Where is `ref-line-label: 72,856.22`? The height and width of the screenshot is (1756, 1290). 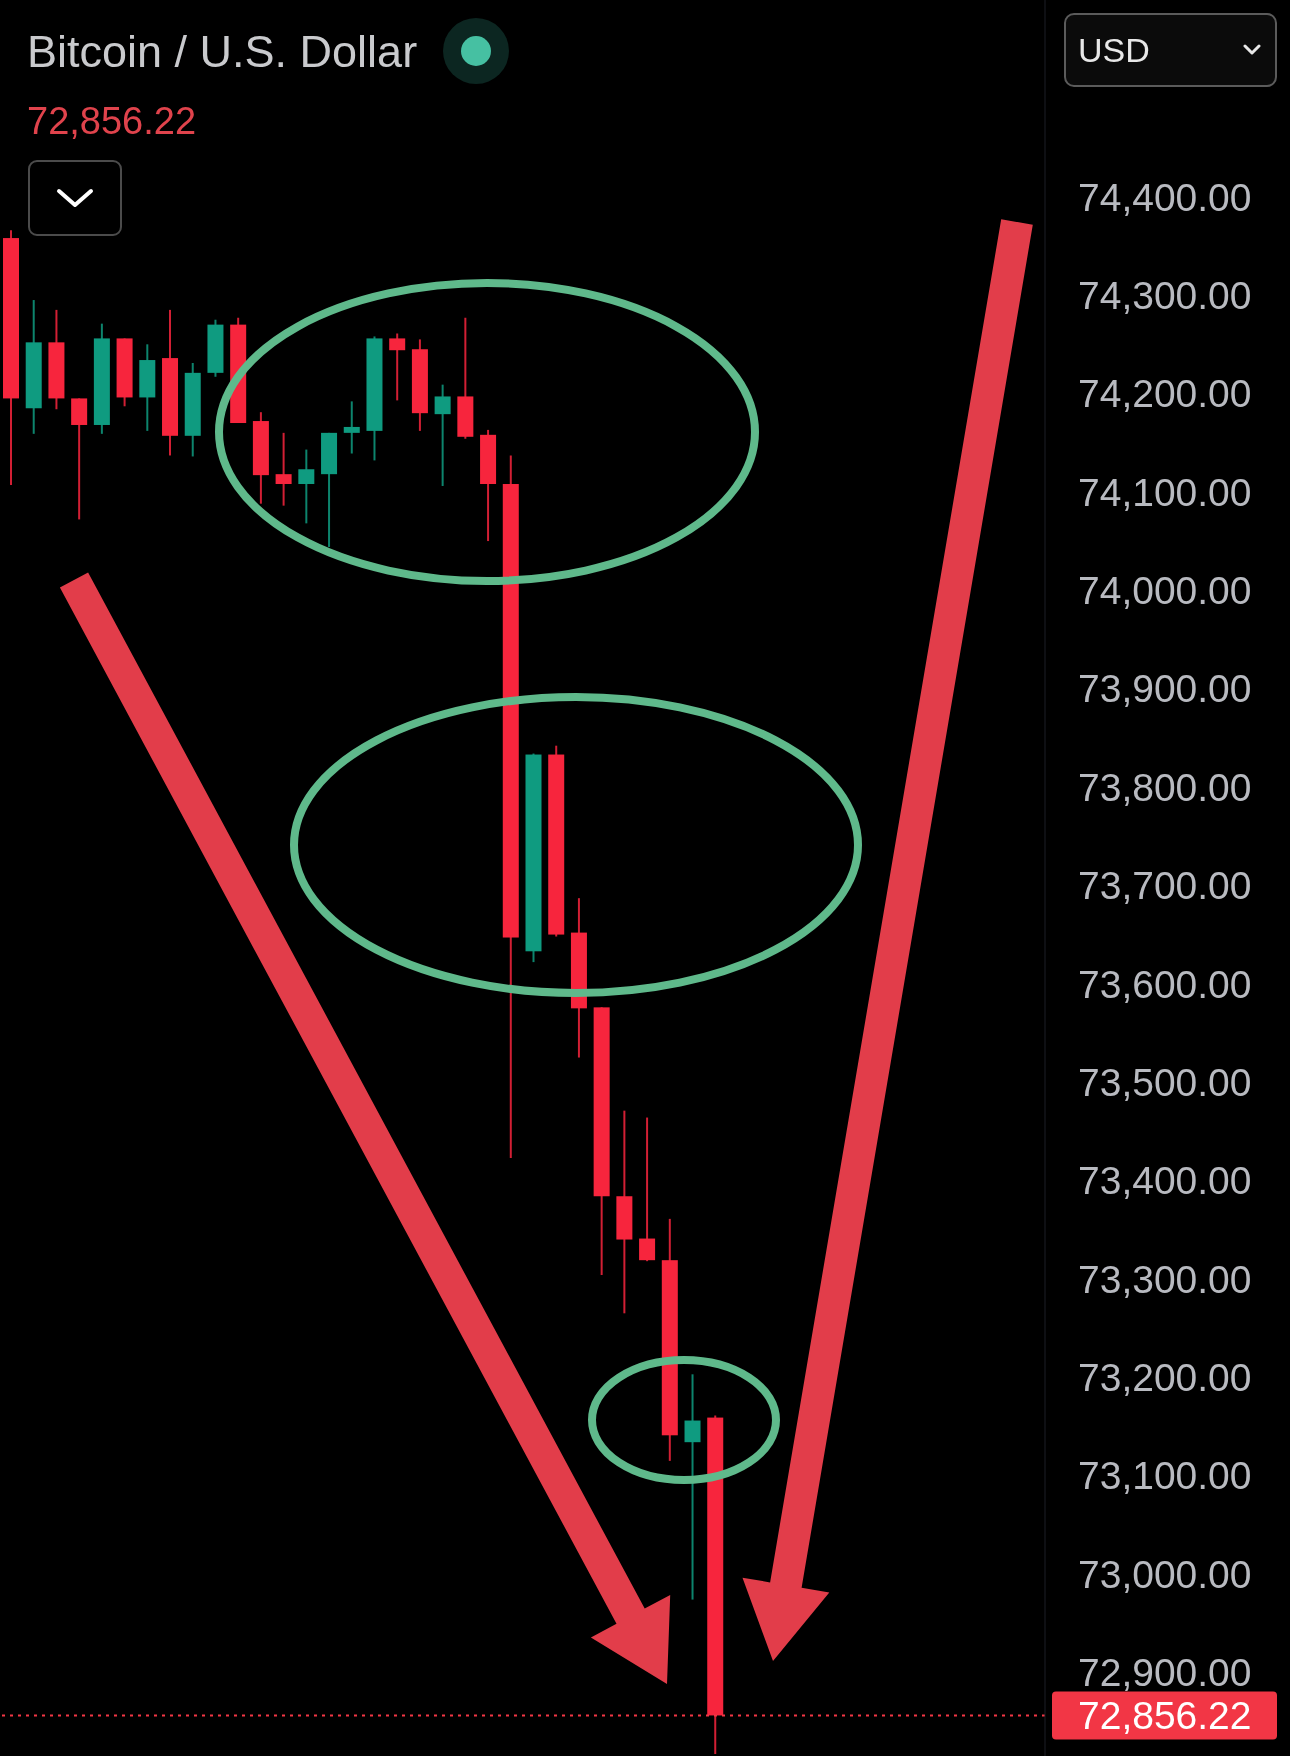 ref-line-label: 72,856.22 is located at coordinates (1165, 1716).